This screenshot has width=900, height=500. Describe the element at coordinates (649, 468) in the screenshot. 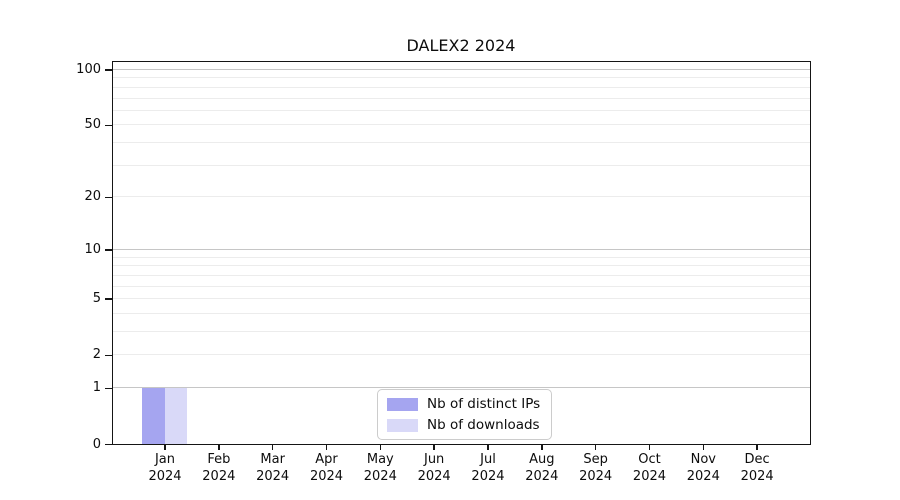

I see `x-tick-label: Oct 2024` at that location.